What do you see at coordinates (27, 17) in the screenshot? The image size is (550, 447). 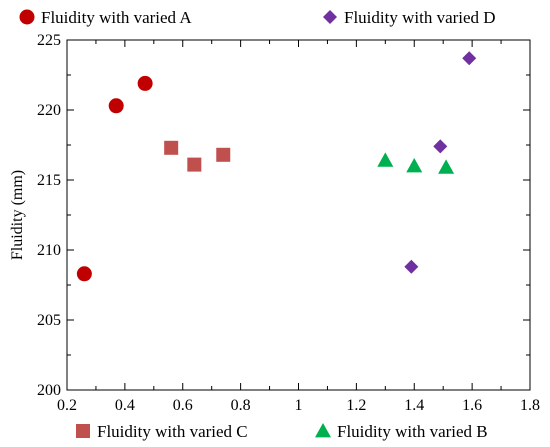 I see `legend-marker-circle` at bounding box center [27, 17].